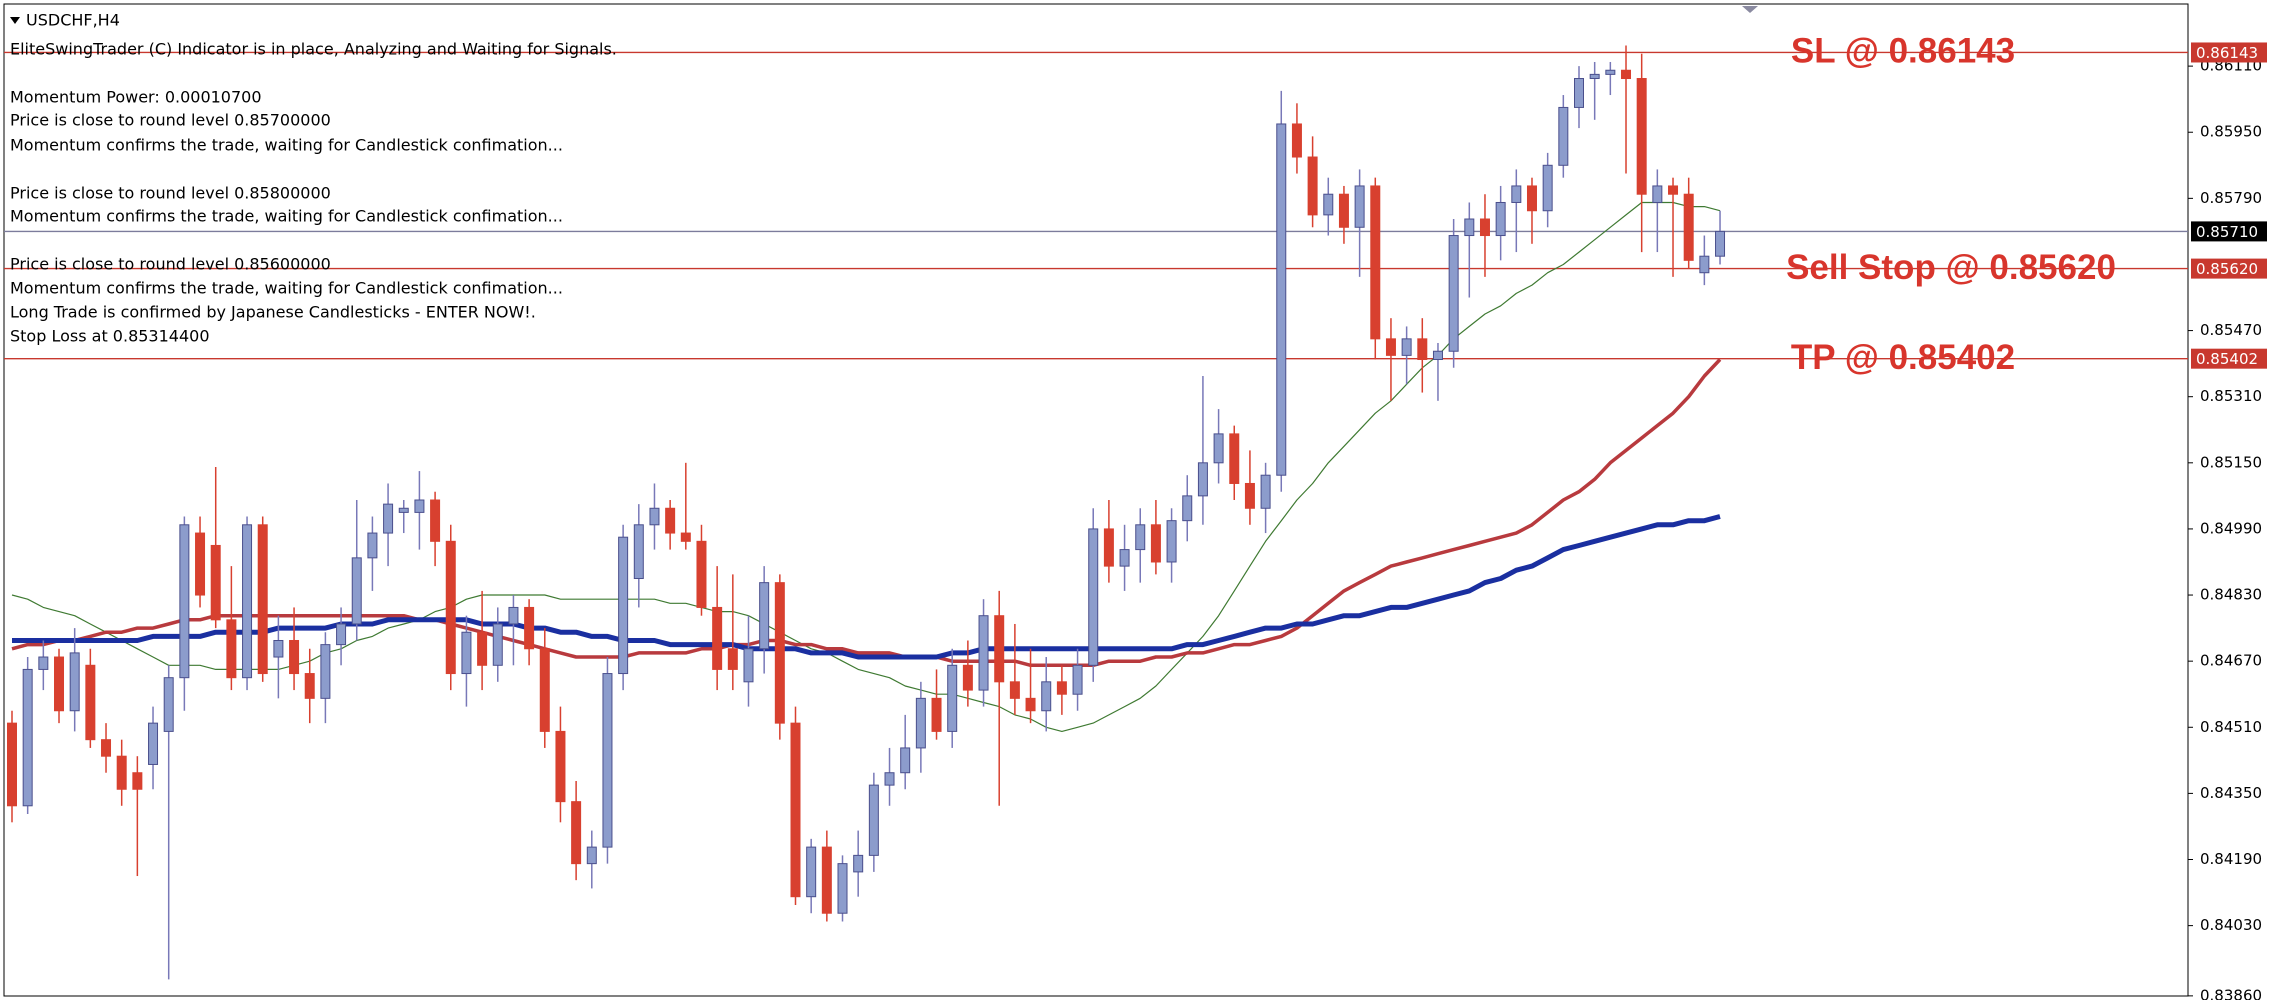 This screenshot has width=2286, height=1000. What do you see at coordinates (2231, 132) in the screenshot?
I see `y-tick-label: 0.85950` at bounding box center [2231, 132].